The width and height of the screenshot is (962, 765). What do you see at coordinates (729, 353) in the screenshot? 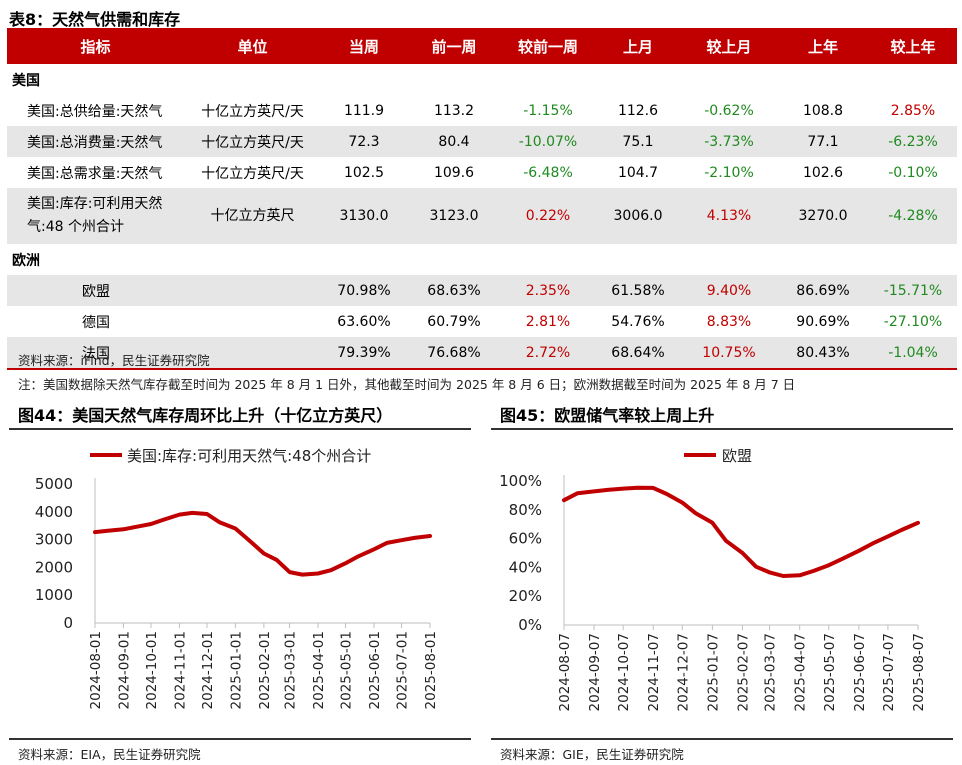
I see `row-mom: 10.75%` at bounding box center [729, 353].